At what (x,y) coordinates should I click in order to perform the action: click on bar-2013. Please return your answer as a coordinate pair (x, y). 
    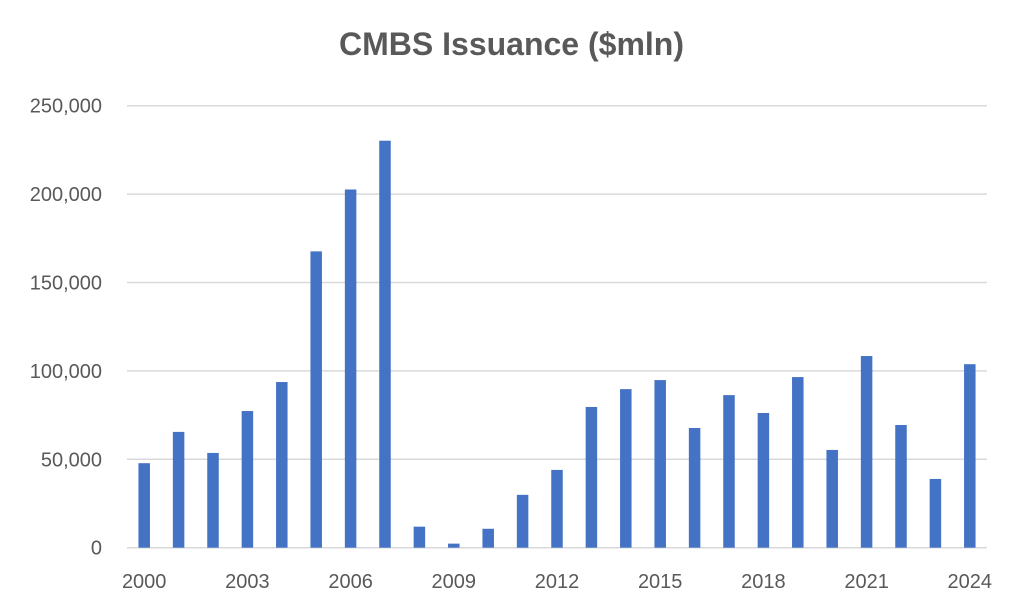
    Looking at the image, I should click on (591, 477).